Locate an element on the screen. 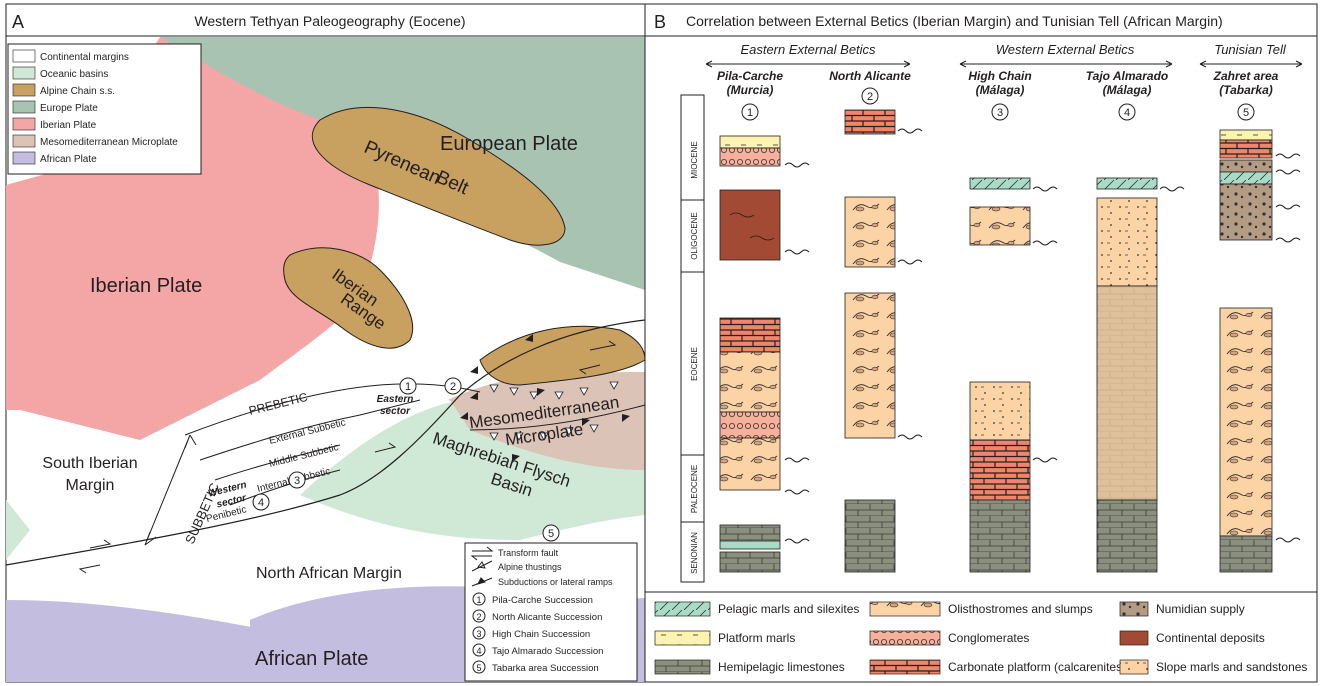 This screenshot has height=686, width=1322. map-circle-5: 5 is located at coordinates (551, 533).